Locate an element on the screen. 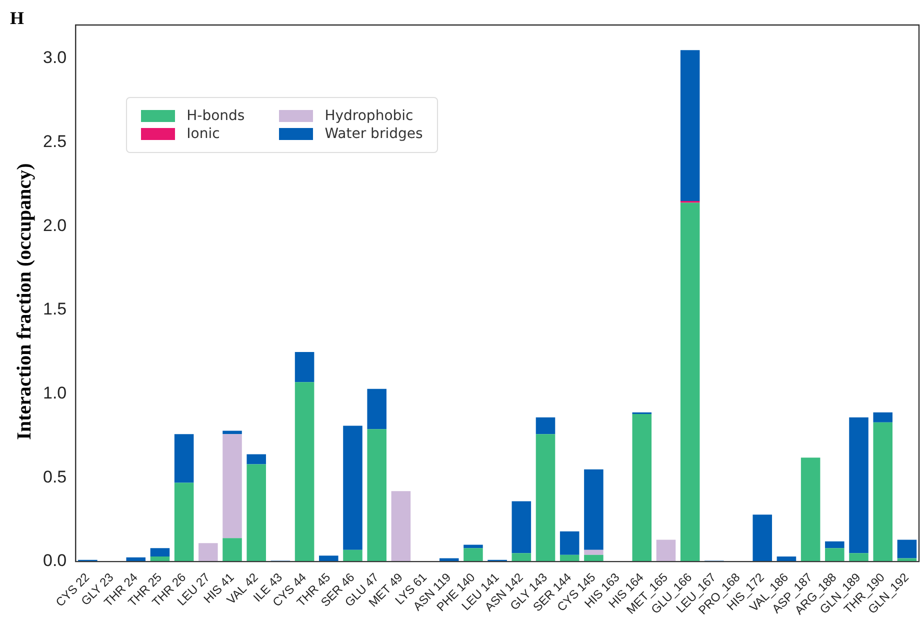 This screenshot has height=621, width=921. legend-label: Ionic is located at coordinates (203, 134).